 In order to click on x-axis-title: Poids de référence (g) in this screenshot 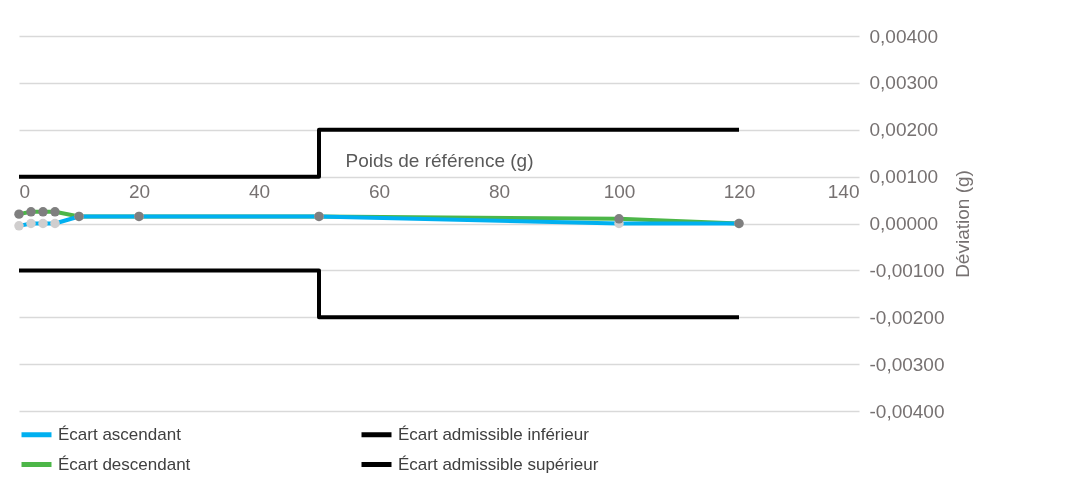, I will do `click(439, 160)`.